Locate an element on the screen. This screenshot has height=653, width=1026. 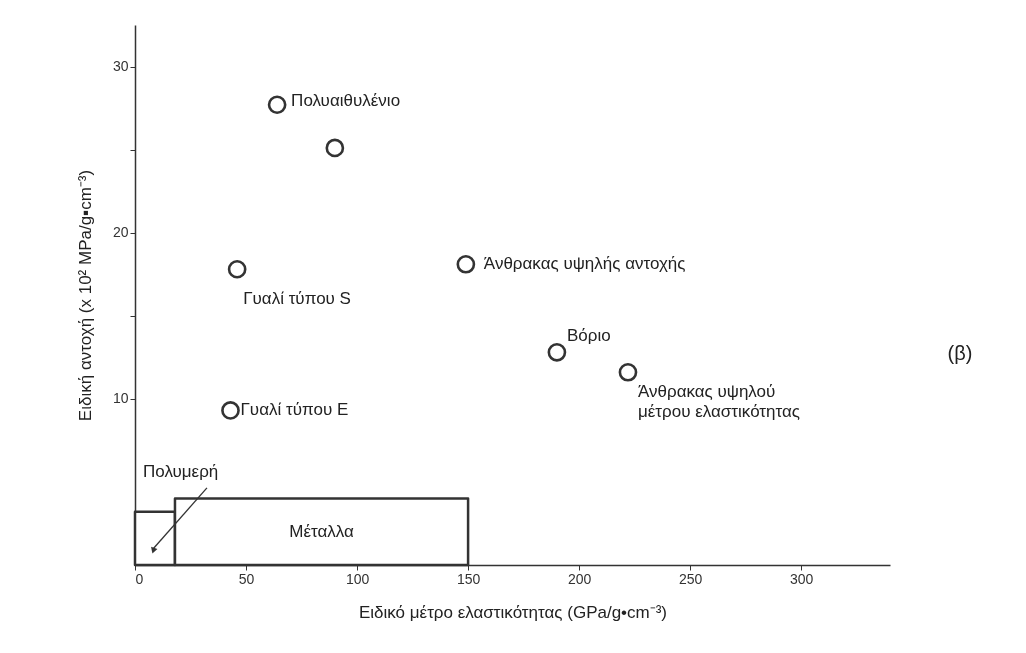
x-axis-title: Ειδικό μέτρο ελαστικότητας (GPa/g•cm⁻³) is located at coordinates (513, 612).